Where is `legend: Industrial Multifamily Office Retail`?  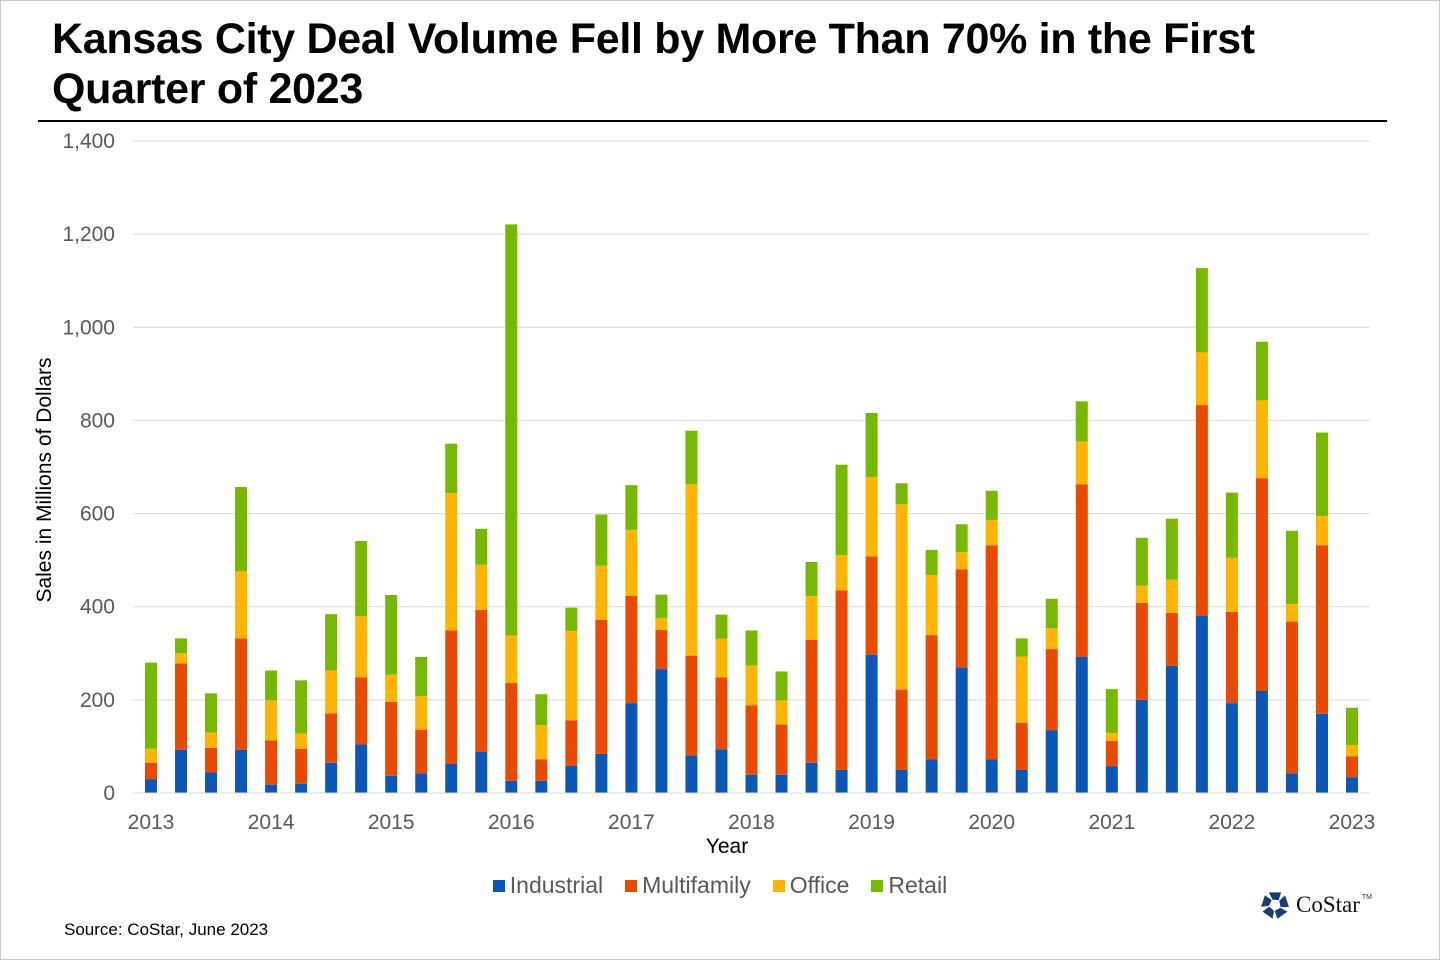
legend: Industrial Multifamily Office Retail is located at coordinates (720, 885).